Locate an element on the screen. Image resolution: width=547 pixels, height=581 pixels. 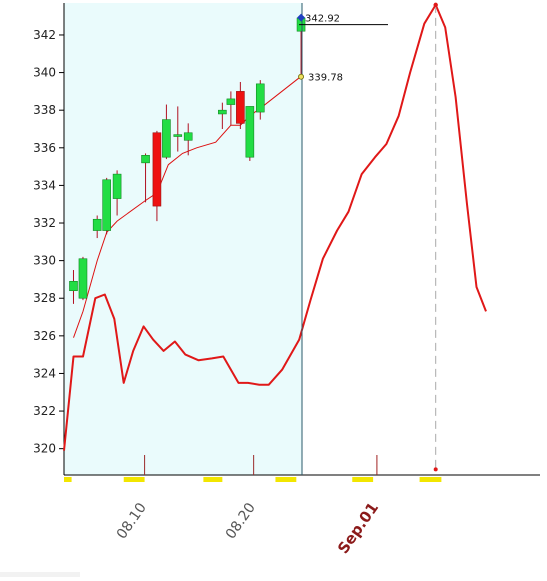
price-marker-diamond is located at coordinates (301, 17).